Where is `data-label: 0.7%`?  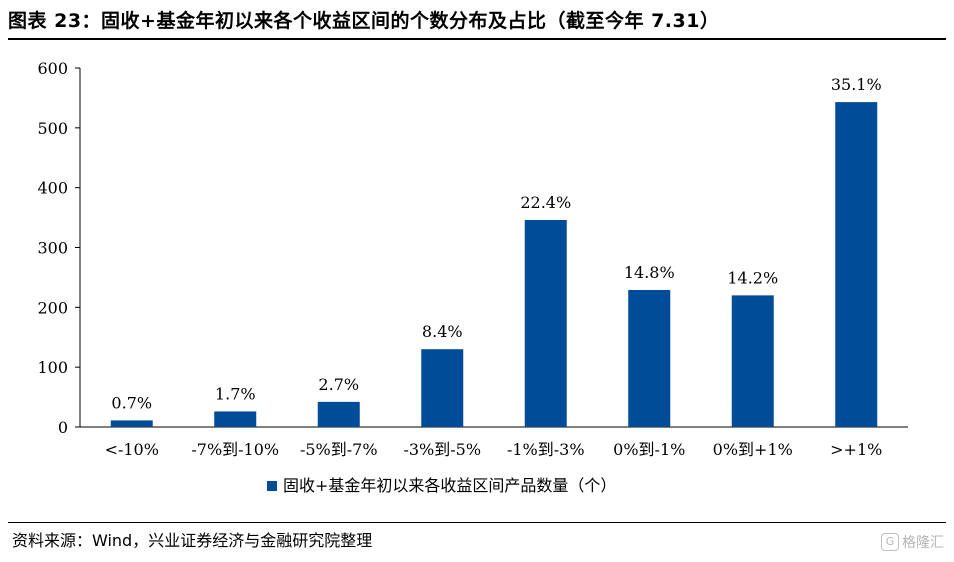 data-label: 0.7% is located at coordinates (131, 402).